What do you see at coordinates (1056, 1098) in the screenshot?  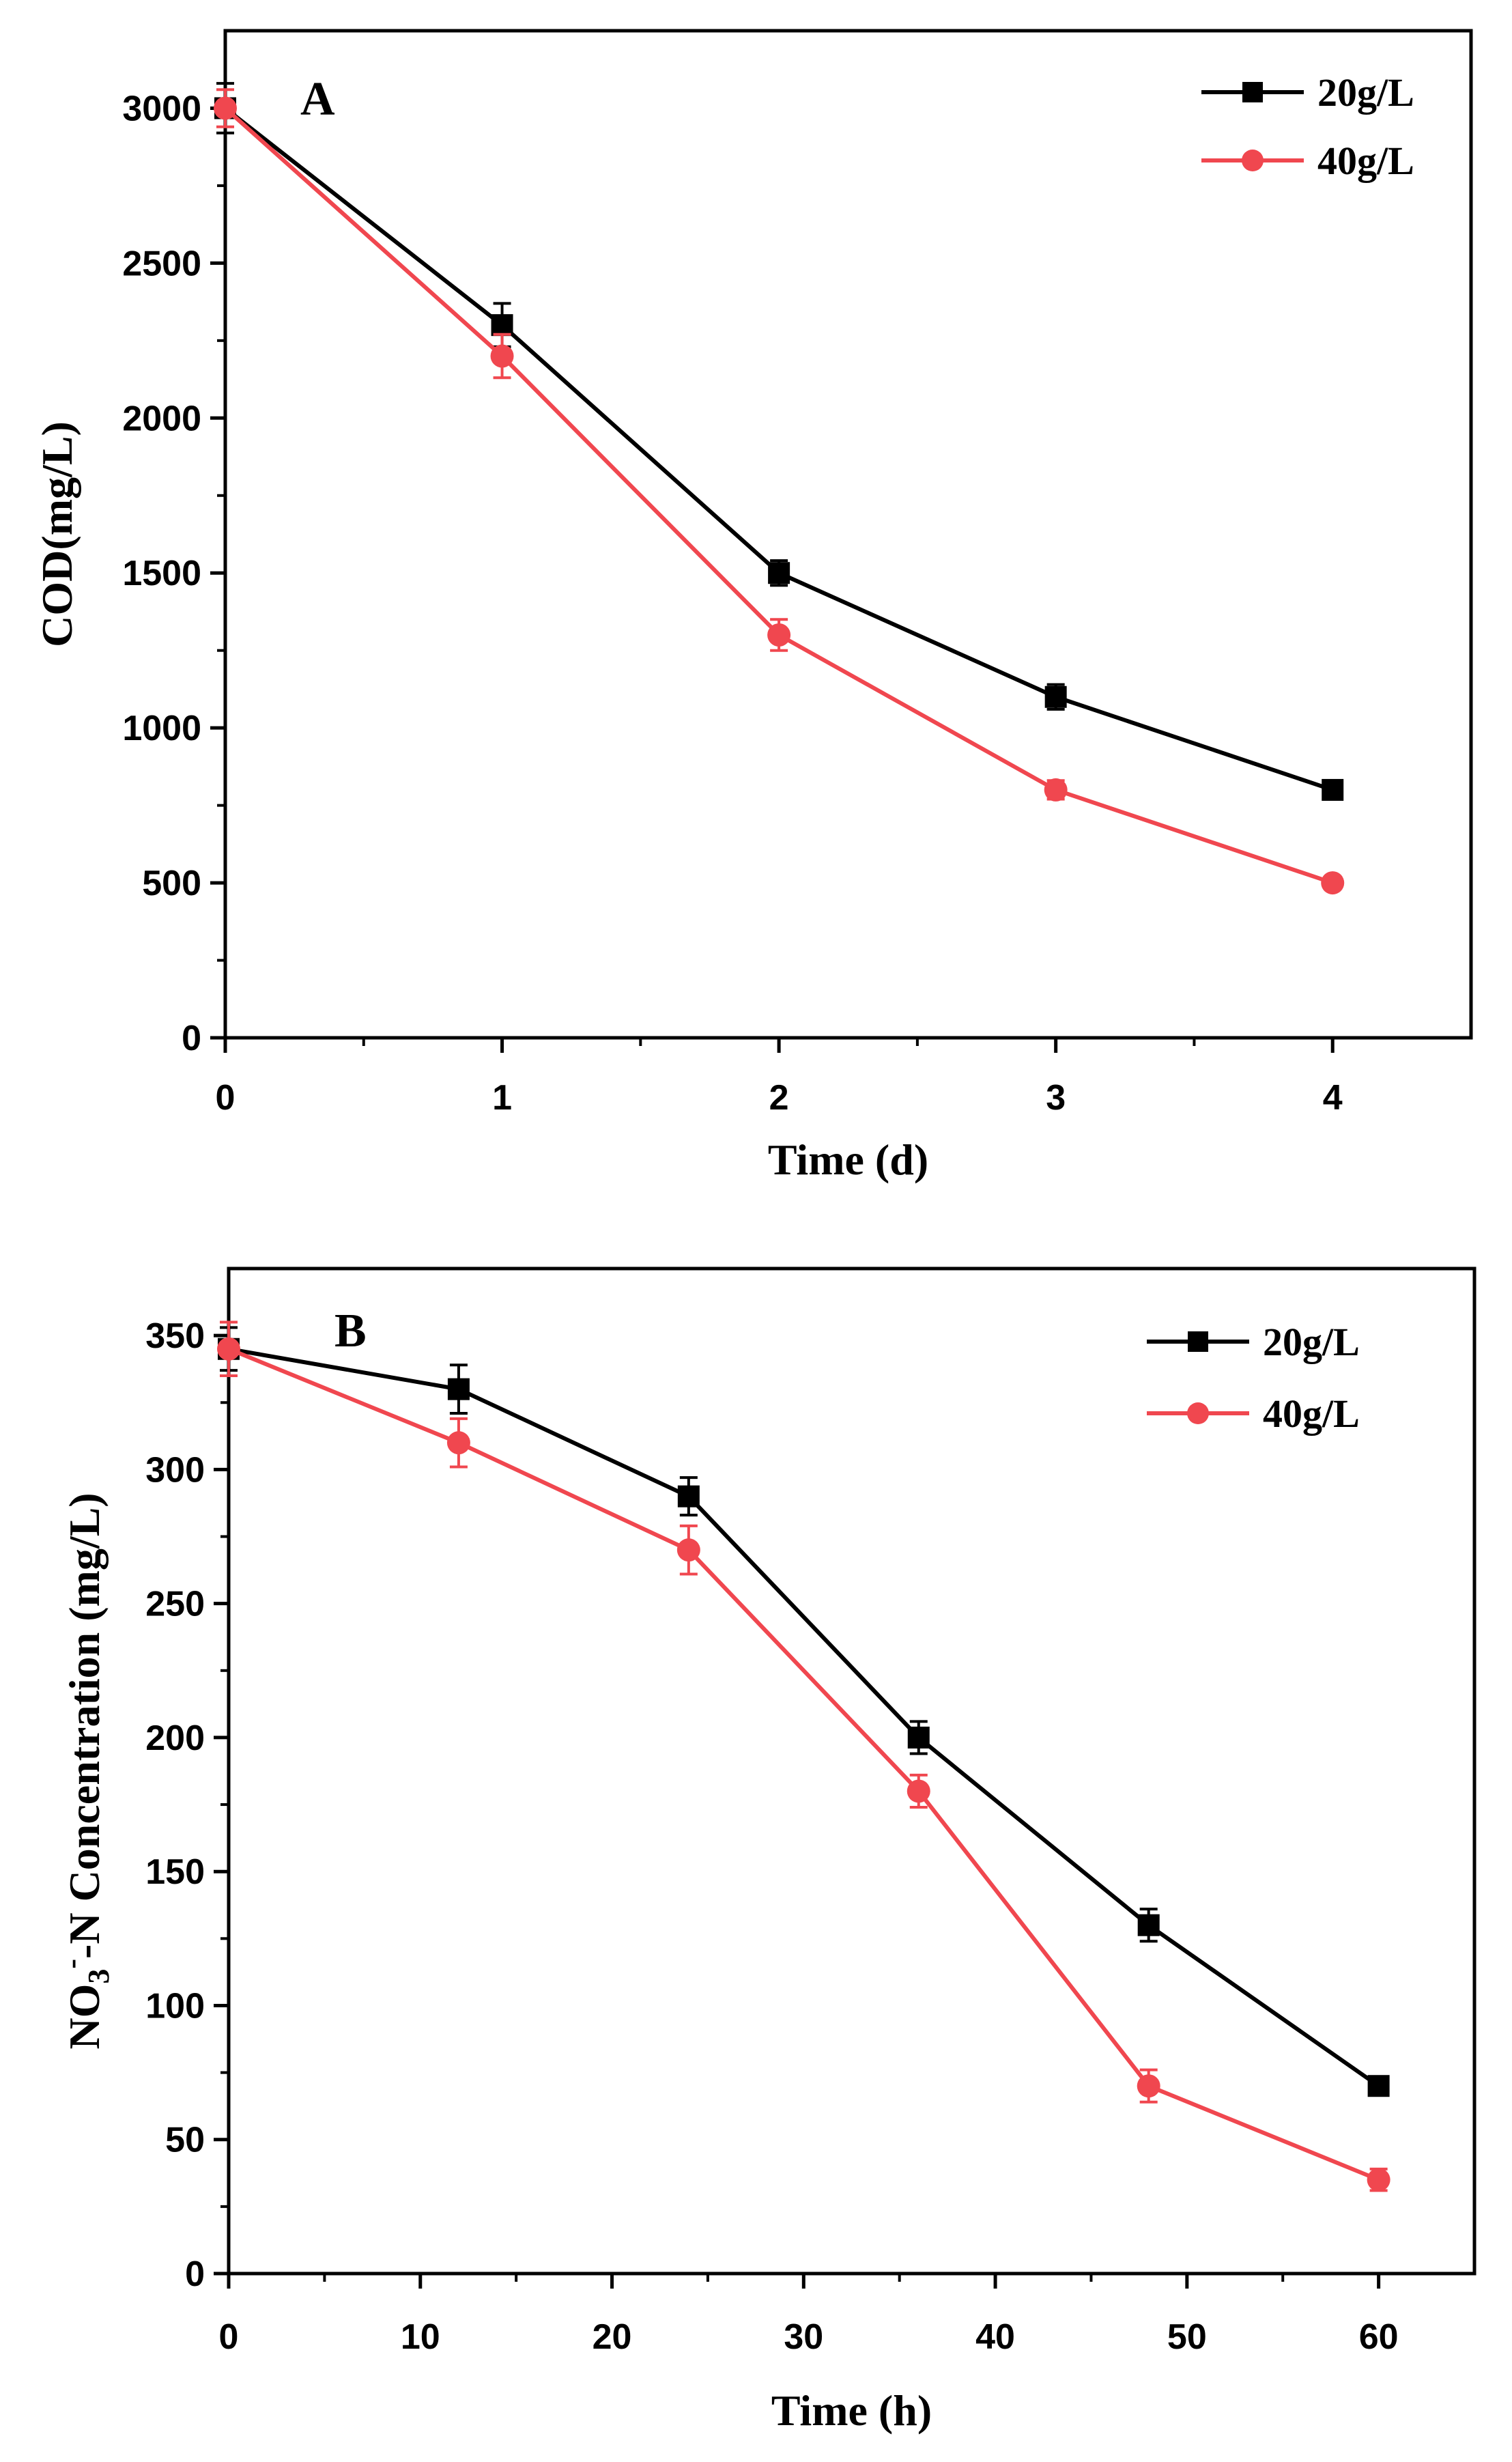 I see `x-tick-label: 3` at bounding box center [1056, 1098].